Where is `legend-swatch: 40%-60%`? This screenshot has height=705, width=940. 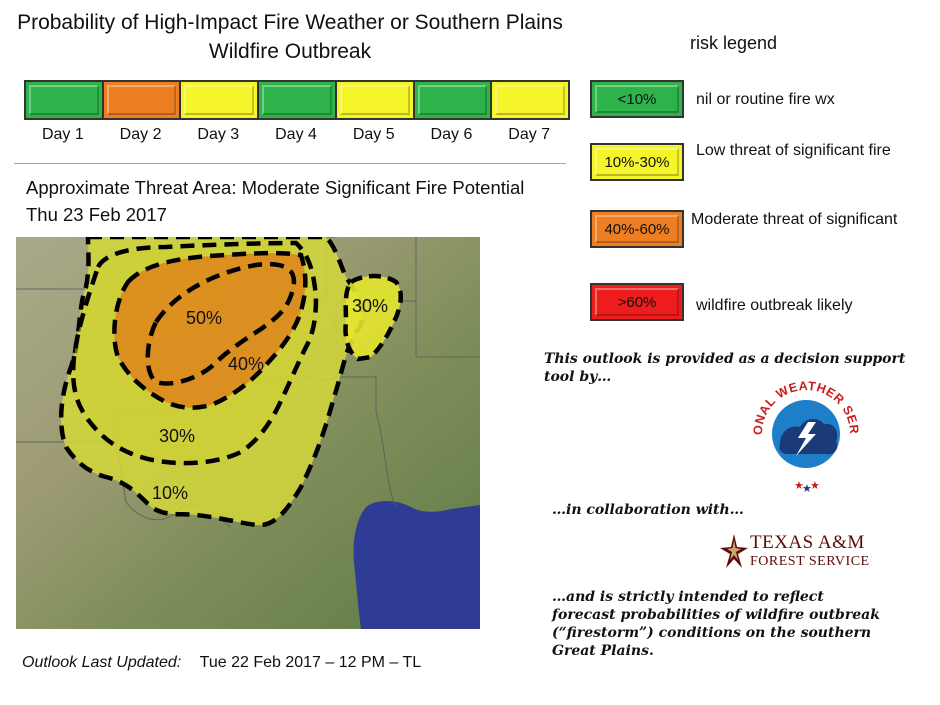
legend-swatch: 40%-60% is located at coordinates (637, 229).